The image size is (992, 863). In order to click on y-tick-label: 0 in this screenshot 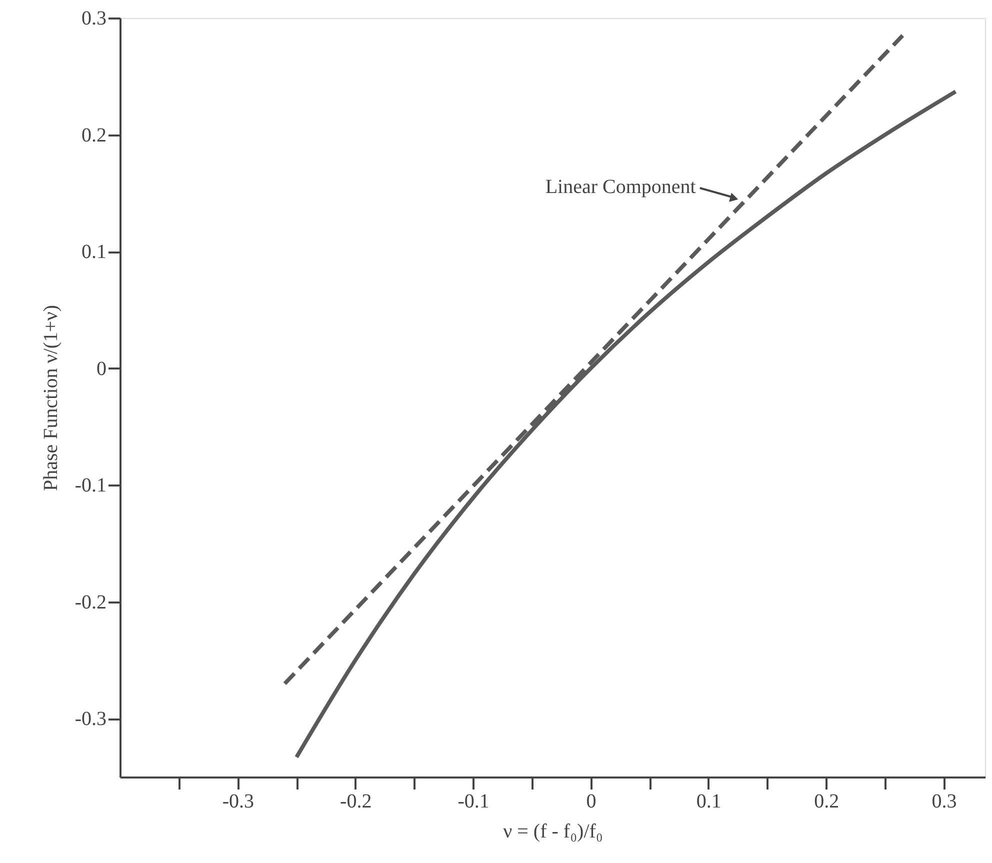, I will do `click(101, 369)`.